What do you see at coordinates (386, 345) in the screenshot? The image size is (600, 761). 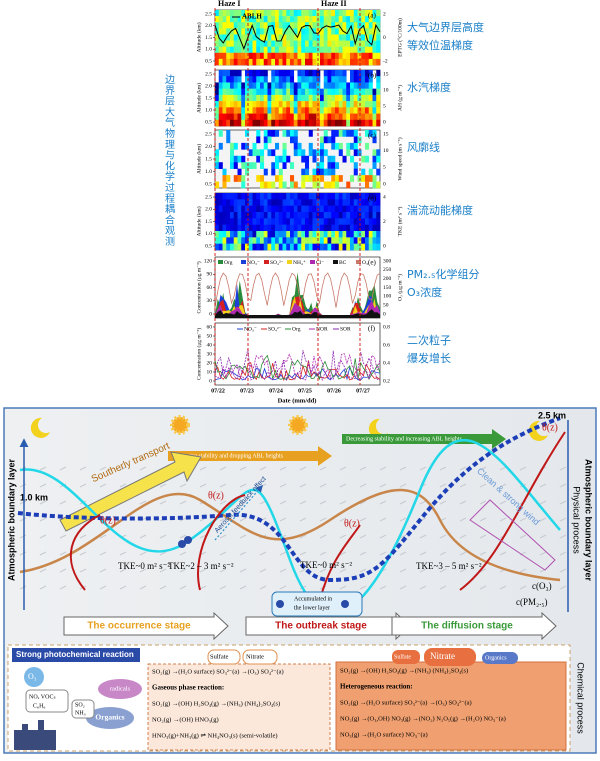 I see `y2-tick-label: 0.6` at bounding box center [386, 345].